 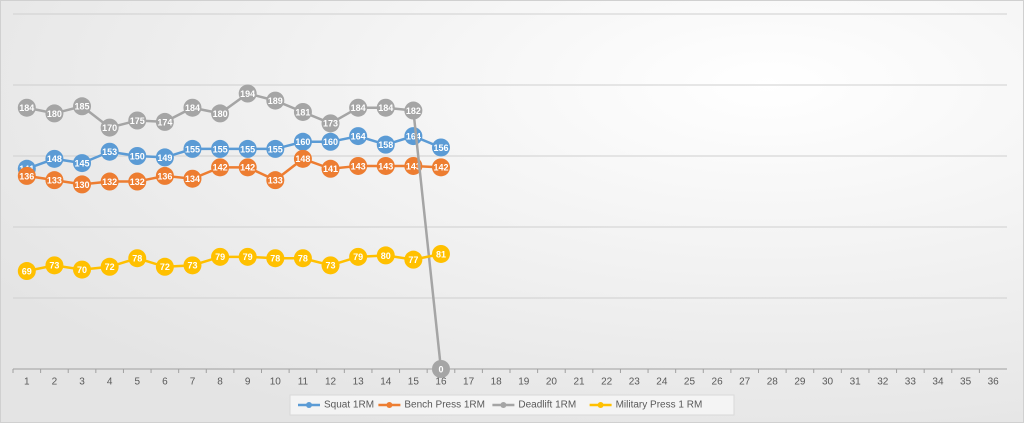 I want to click on x-tick-label: 18, so click(x=497, y=382).